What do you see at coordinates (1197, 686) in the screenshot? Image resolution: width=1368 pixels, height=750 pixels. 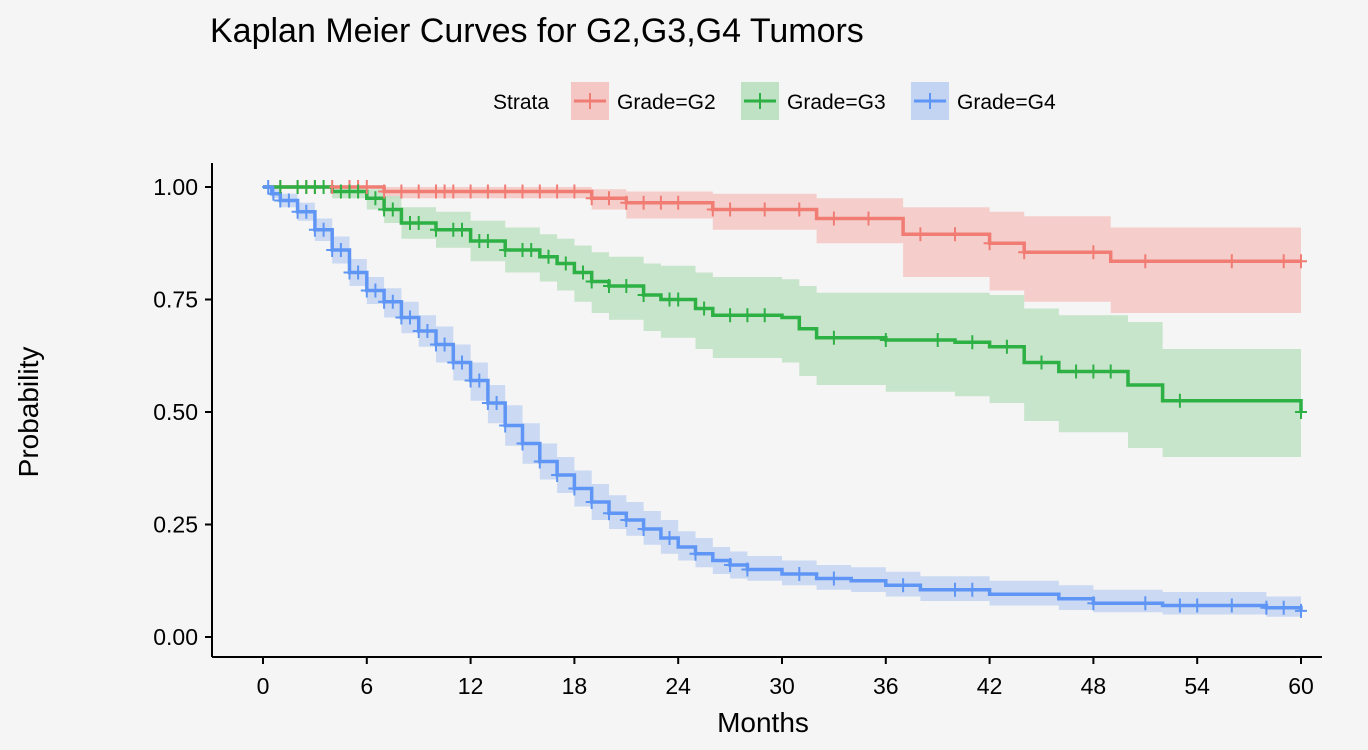 I see `x-tick-label: 54` at bounding box center [1197, 686].